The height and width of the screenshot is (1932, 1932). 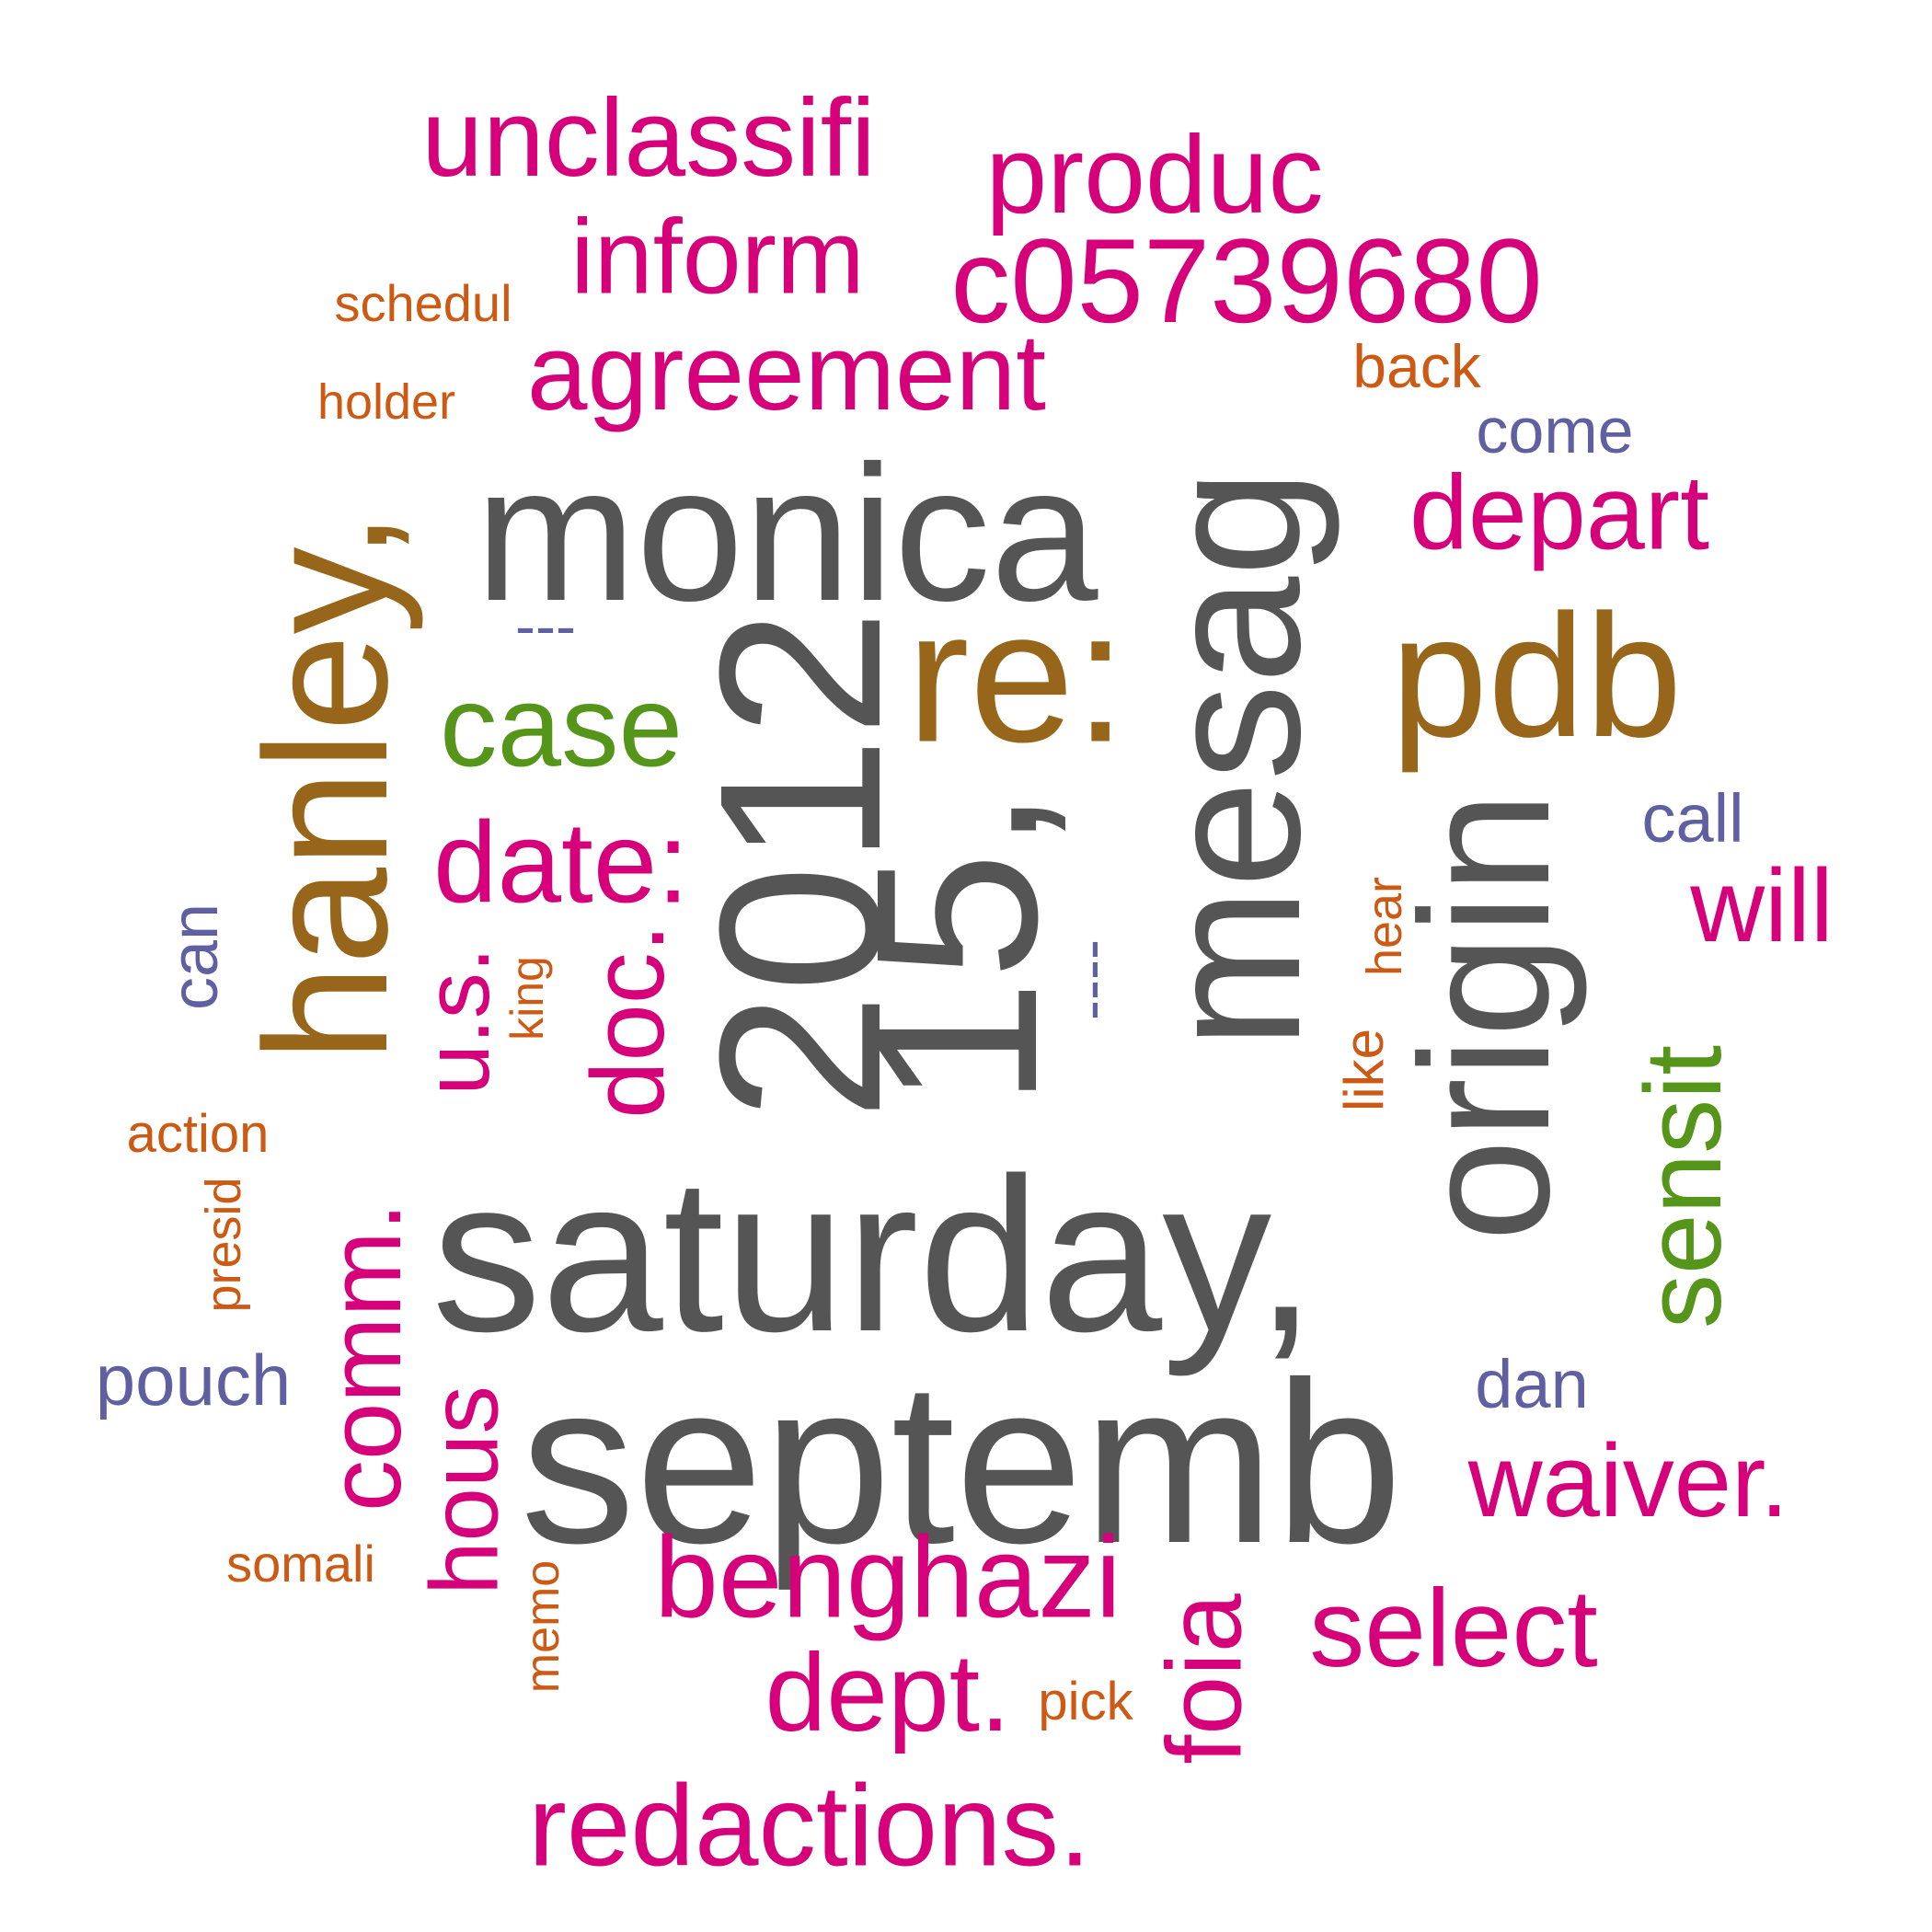 What do you see at coordinates (1628, 1480) in the screenshot?
I see `word-waiver: waiver.` at bounding box center [1628, 1480].